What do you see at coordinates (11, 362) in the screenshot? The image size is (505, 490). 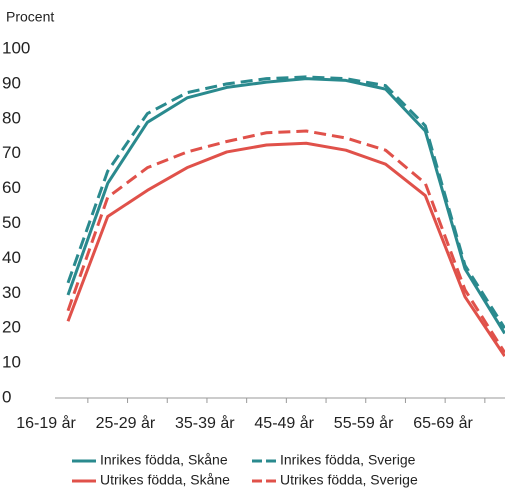 I see `y-tick-label: 10` at bounding box center [11, 362].